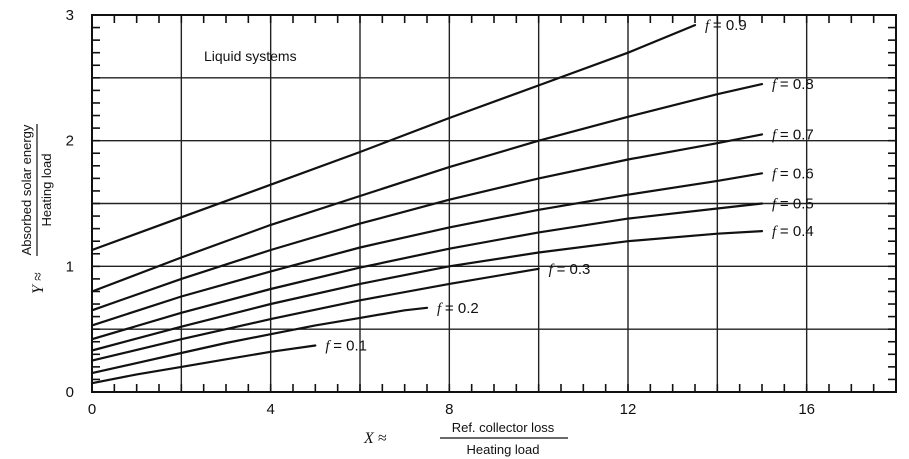 This screenshot has width=909, height=459. Describe the element at coordinates (806, 409) in the screenshot. I see `x-tick-label-16: 16` at that location.